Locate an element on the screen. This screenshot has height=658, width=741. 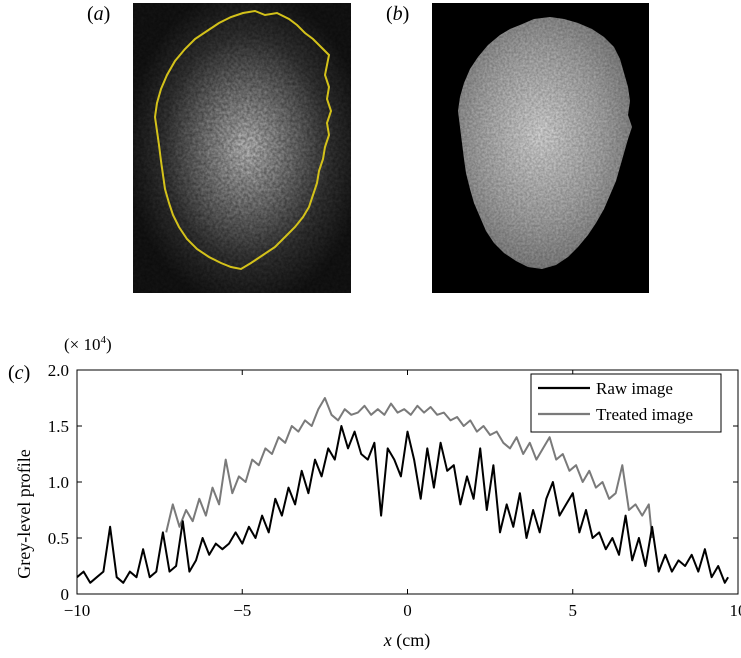
y-tick-label: 1.0 is located at coordinates (58, 482).